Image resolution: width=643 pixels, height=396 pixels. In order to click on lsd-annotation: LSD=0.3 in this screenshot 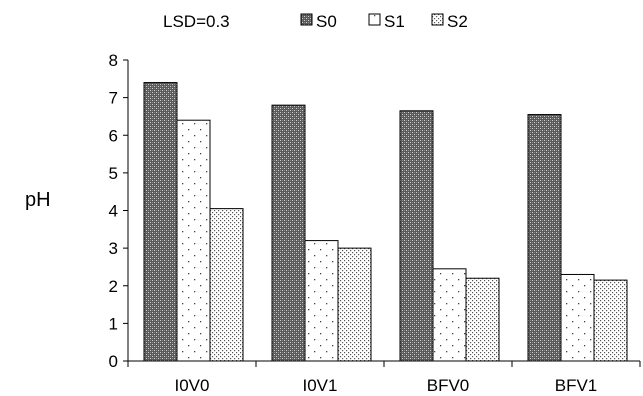, I will do `click(196, 21)`.